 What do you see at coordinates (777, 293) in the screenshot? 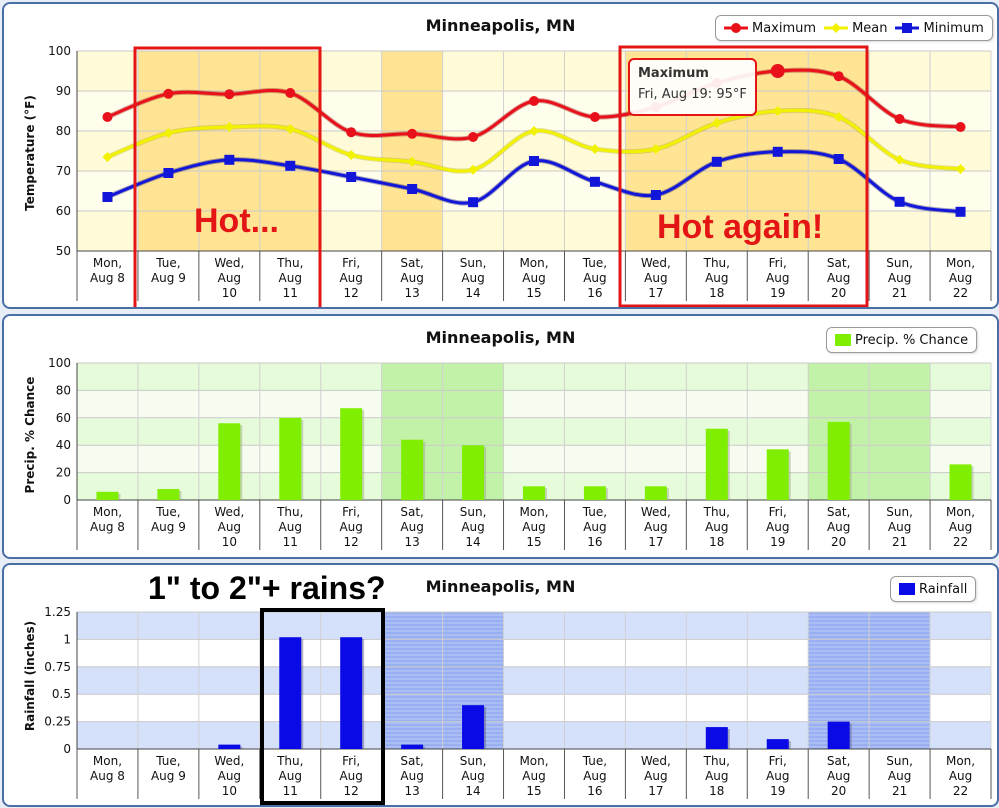
I see `x-tick-label: 19` at bounding box center [777, 293].